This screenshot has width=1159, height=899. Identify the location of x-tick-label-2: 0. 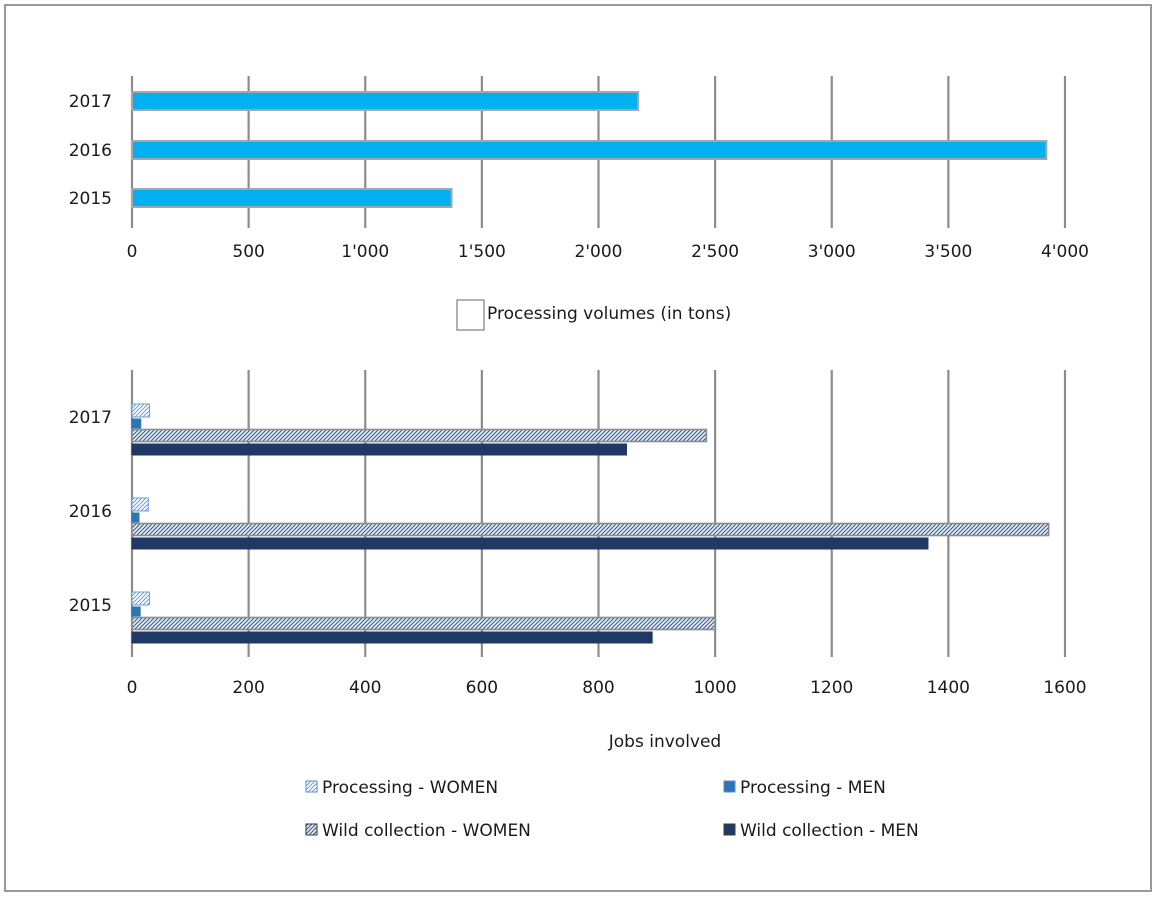
(132, 688).